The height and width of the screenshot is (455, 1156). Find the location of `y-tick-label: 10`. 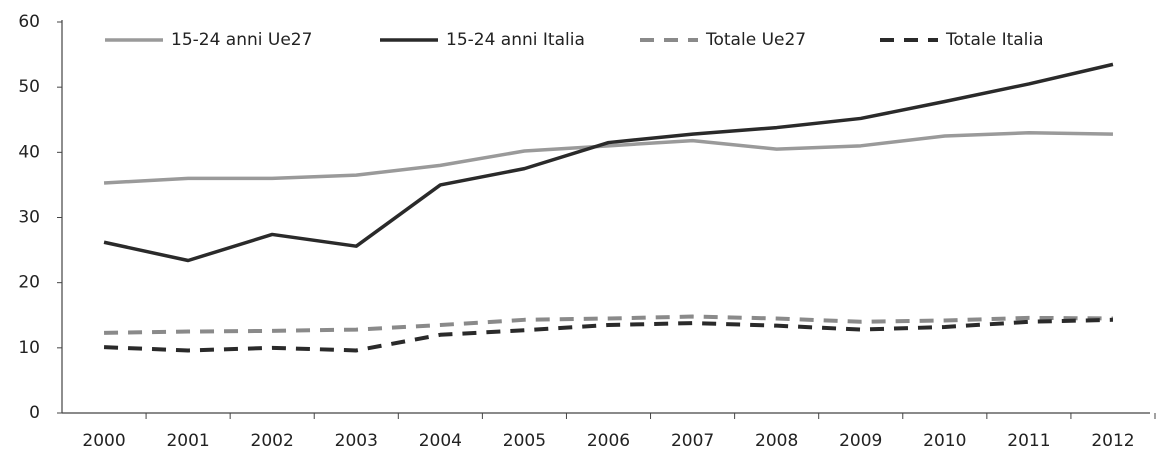

y-tick-label: 10 is located at coordinates (29, 348).